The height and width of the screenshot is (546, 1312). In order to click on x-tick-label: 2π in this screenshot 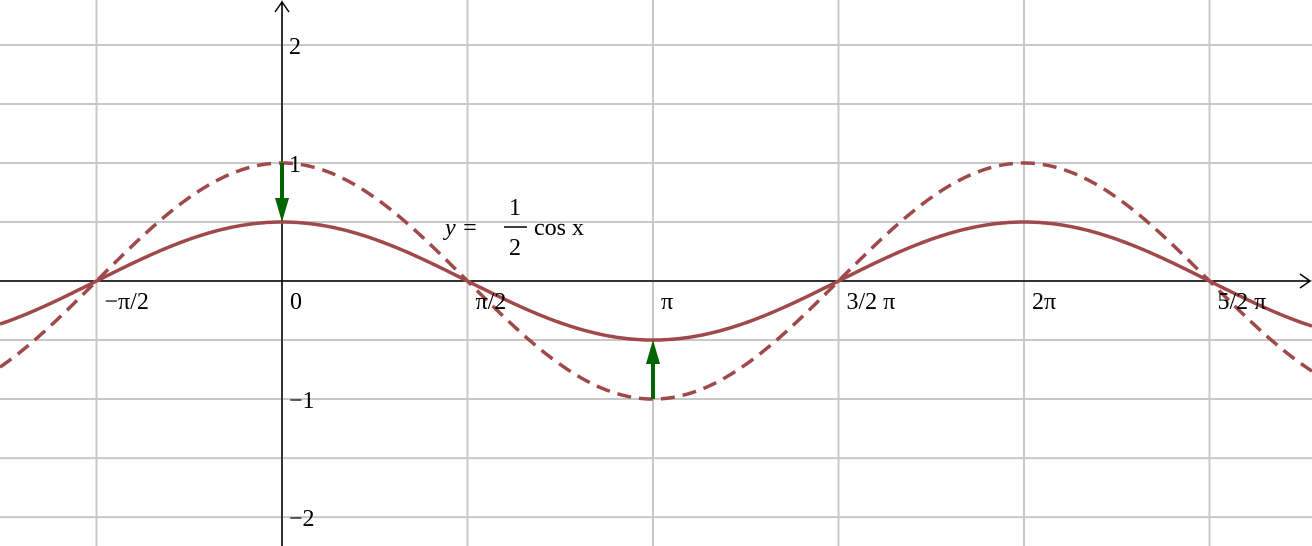, I will do `click(1044, 302)`.